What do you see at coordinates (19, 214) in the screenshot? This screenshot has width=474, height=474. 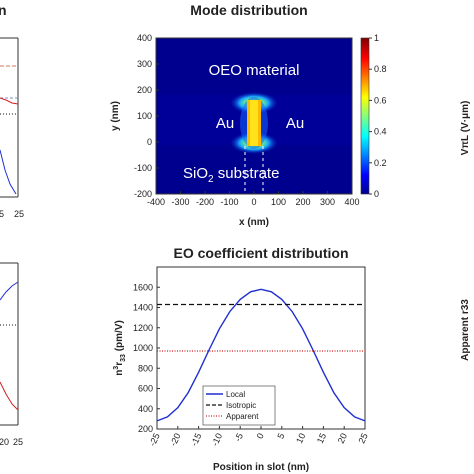 I see `left-upper-tick-25: 25` at bounding box center [19, 214].